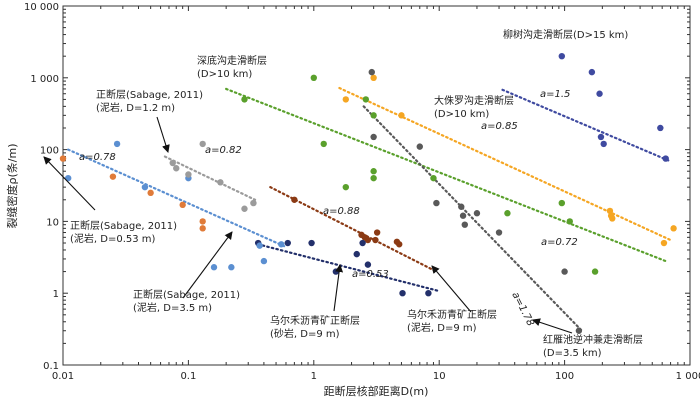  I want to click on annotation-a4: 正断层(Sabage, 2011) (泥岩, D=1.2 m), so click(149, 101).